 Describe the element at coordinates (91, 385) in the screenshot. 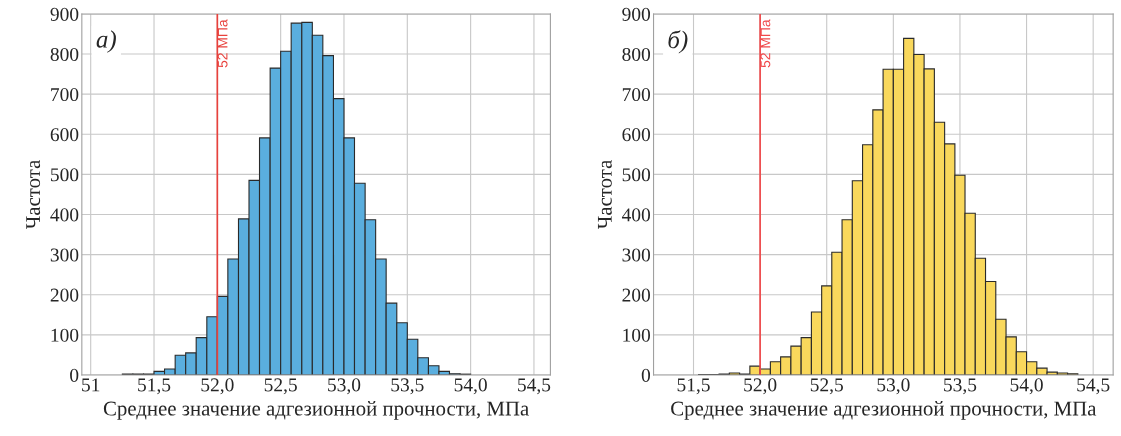

I see `x-tick-label: 51` at that location.